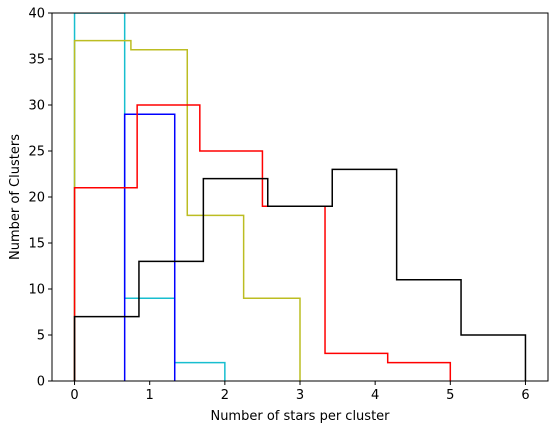 The height and width of the screenshot is (428, 549). I want to click on x-axis-label: Number of stars per cluster, so click(300, 416).